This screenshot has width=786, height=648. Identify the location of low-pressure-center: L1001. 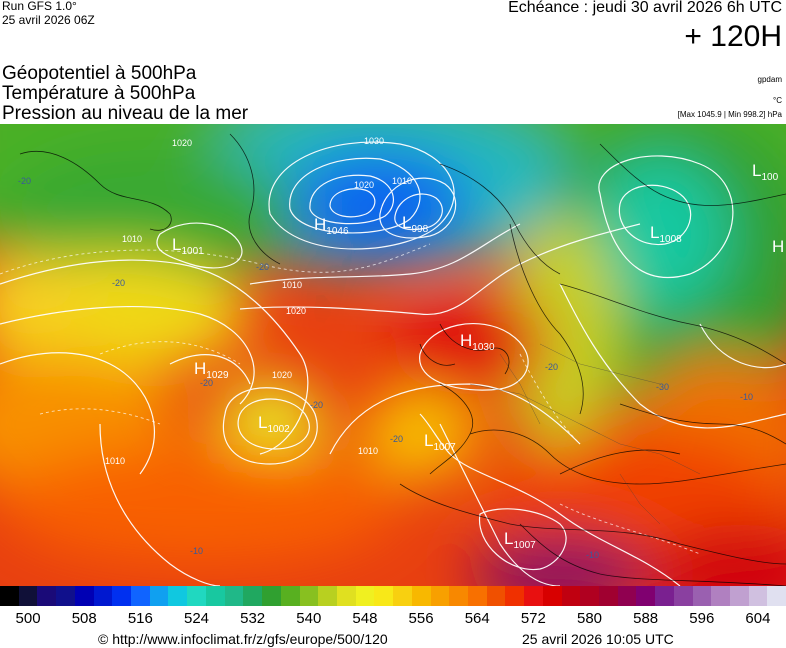
(188, 246).